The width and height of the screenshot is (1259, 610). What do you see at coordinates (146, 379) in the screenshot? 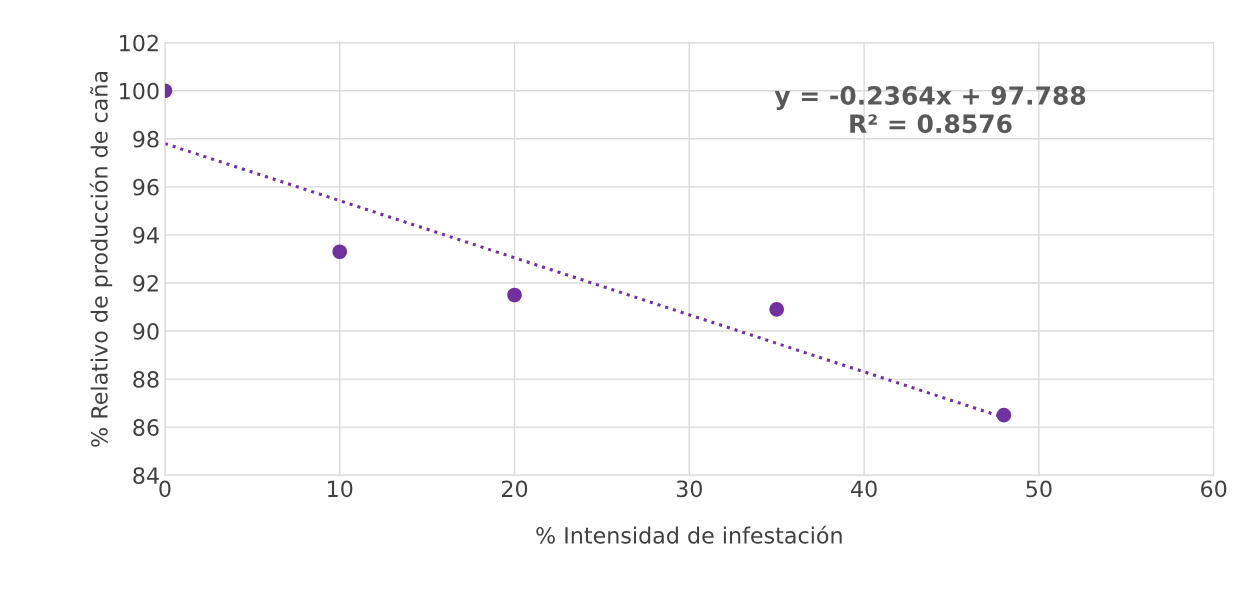
I see `y-tick-label: 88` at bounding box center [146, 379].